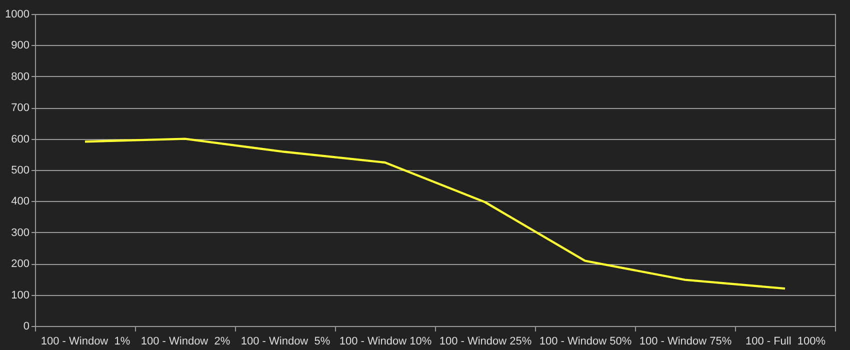 Image resolution: width=850 pixels, height=350 pixels. I want to click on x-tick-label: 100 - Window 25%, so click(485, 342).